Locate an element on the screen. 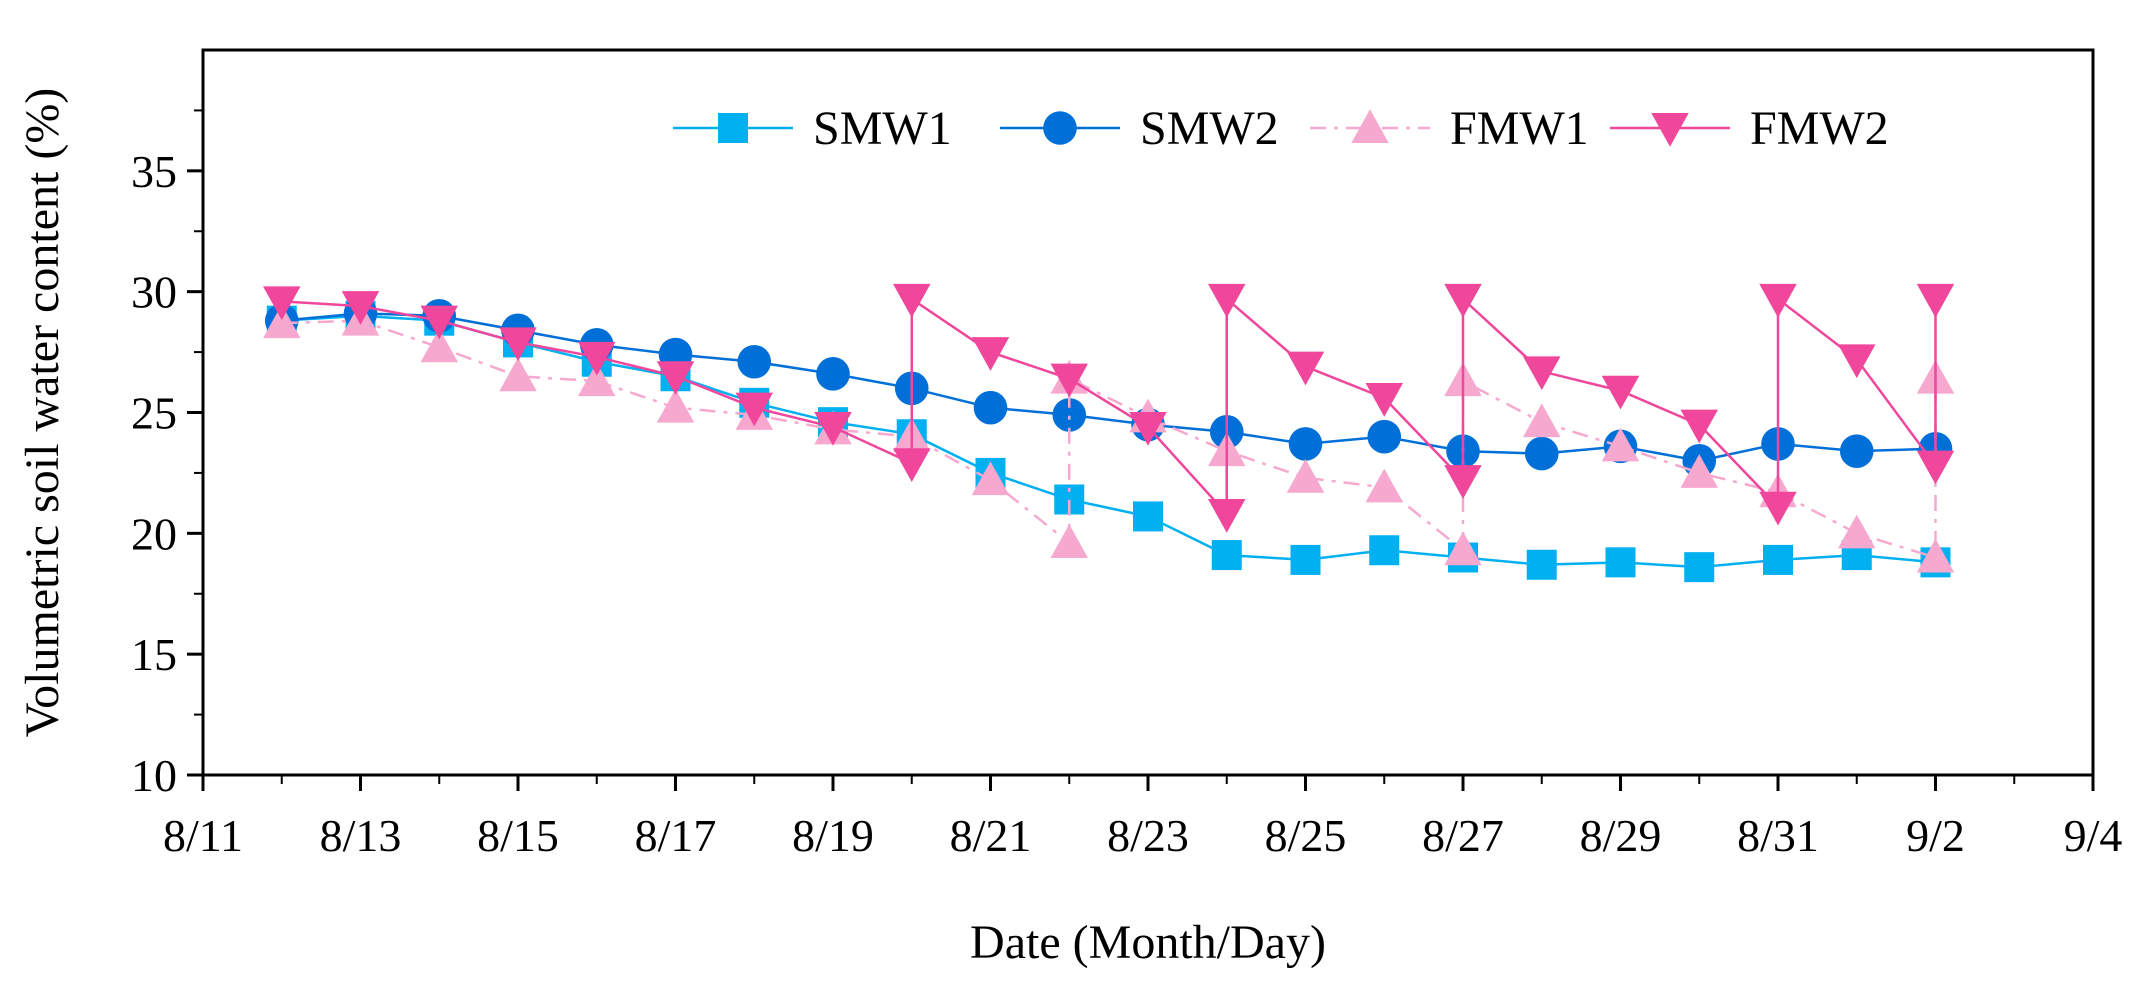  legend-label-fmw2: FMW2 is located at coordinates (1819, 128).